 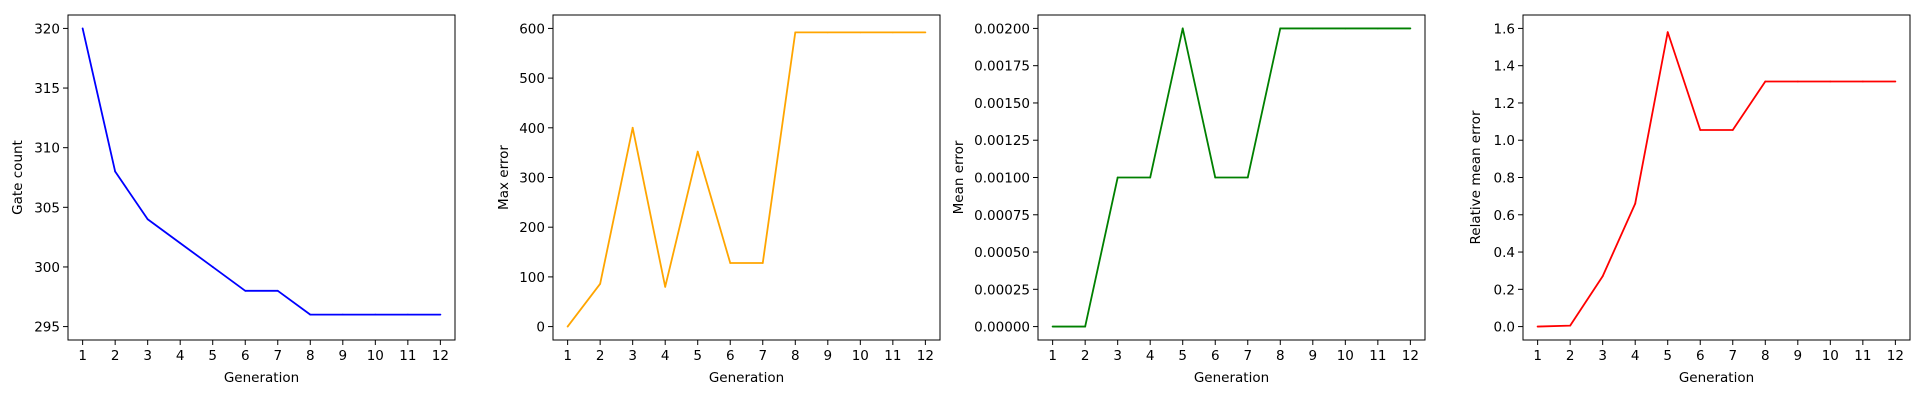 What do you see at coordinates (47, 208) in the screenshot?
I see `y-tick-label: 305` at bounding box center [47, 208].